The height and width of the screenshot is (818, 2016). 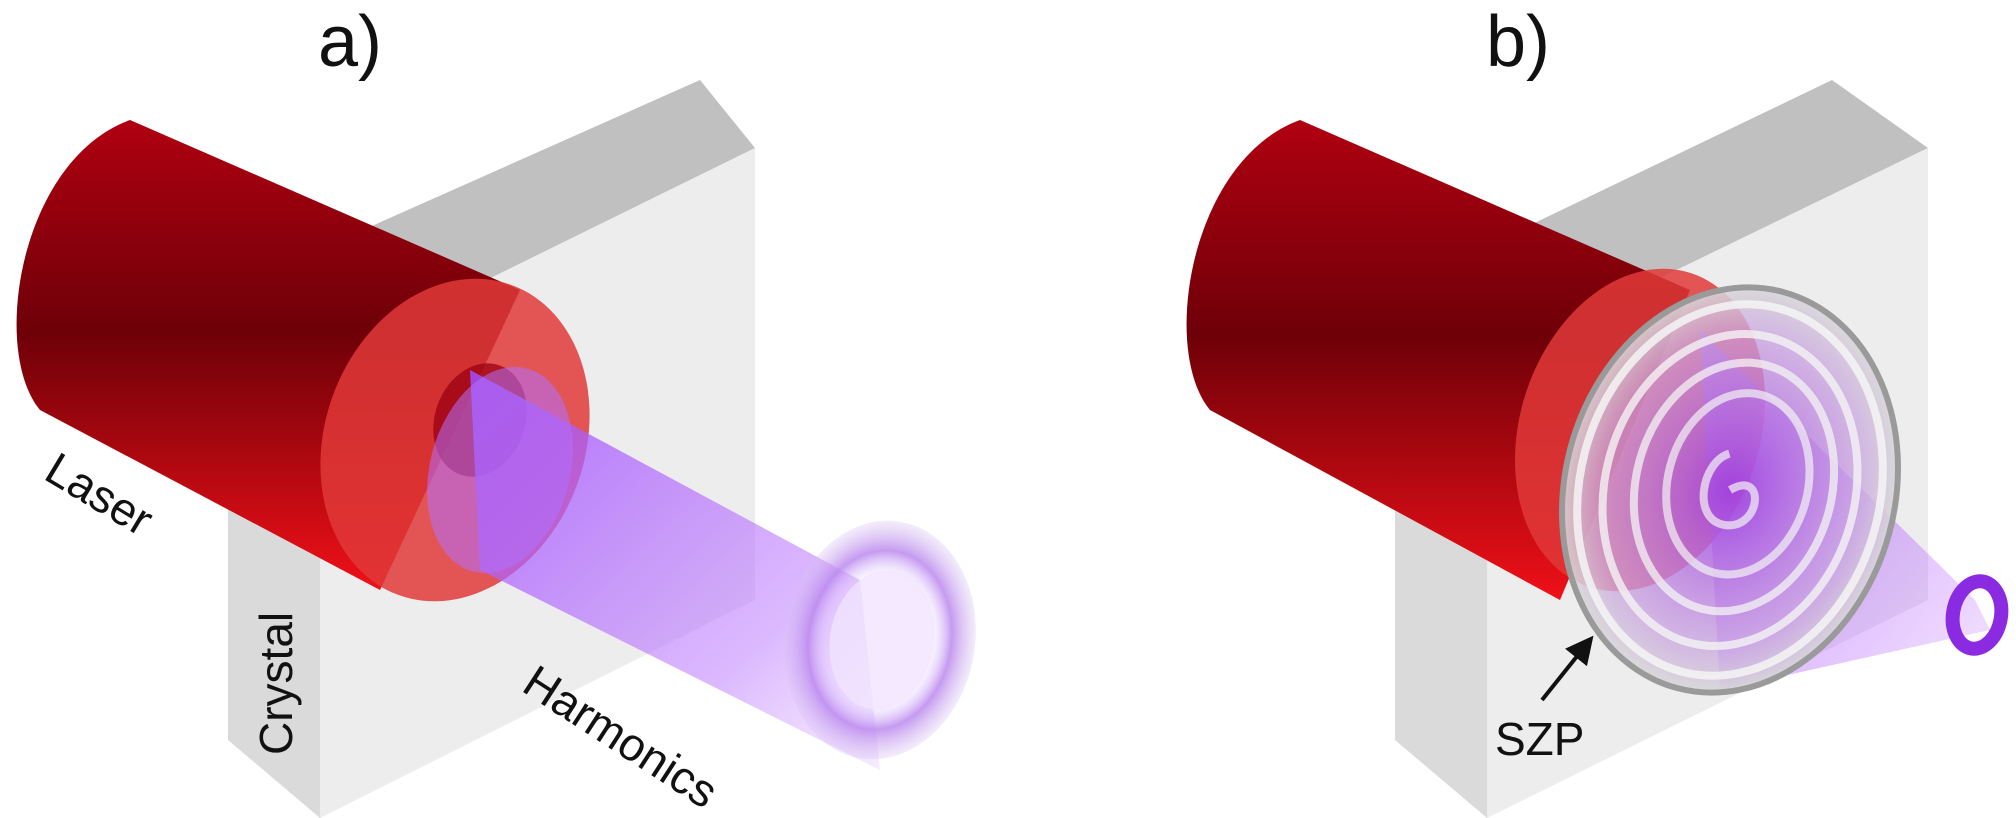 What do you see at coordinates (621, 736) in the screenshot?
I see `harmonics-tag: Harmonics` at bounding box center [621, 736].